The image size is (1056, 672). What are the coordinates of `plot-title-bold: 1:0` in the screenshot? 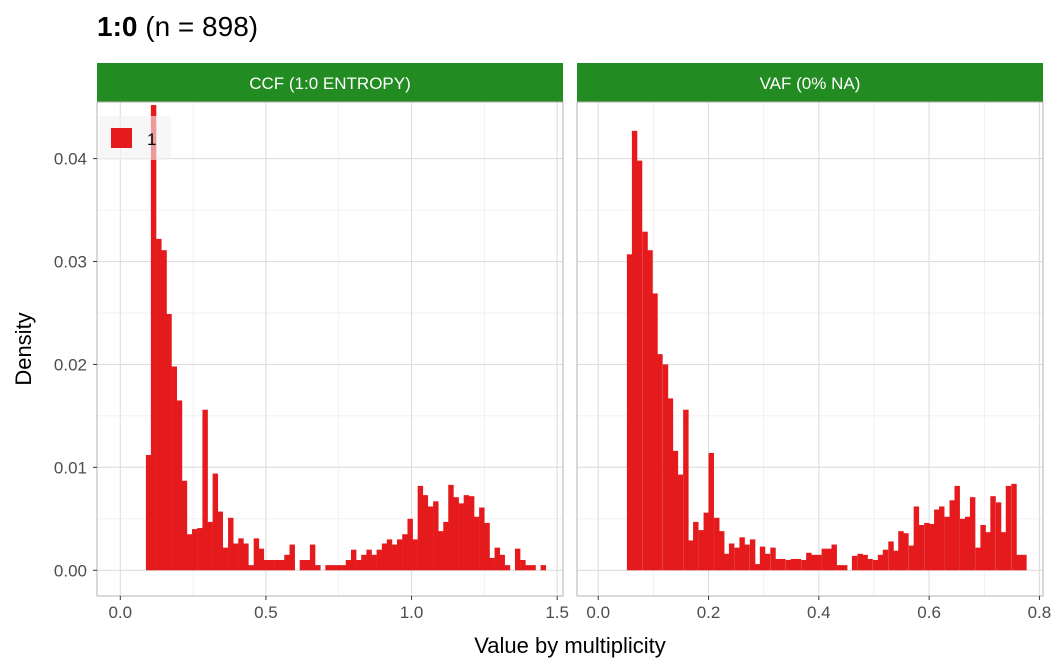 It's located at (117, 26).